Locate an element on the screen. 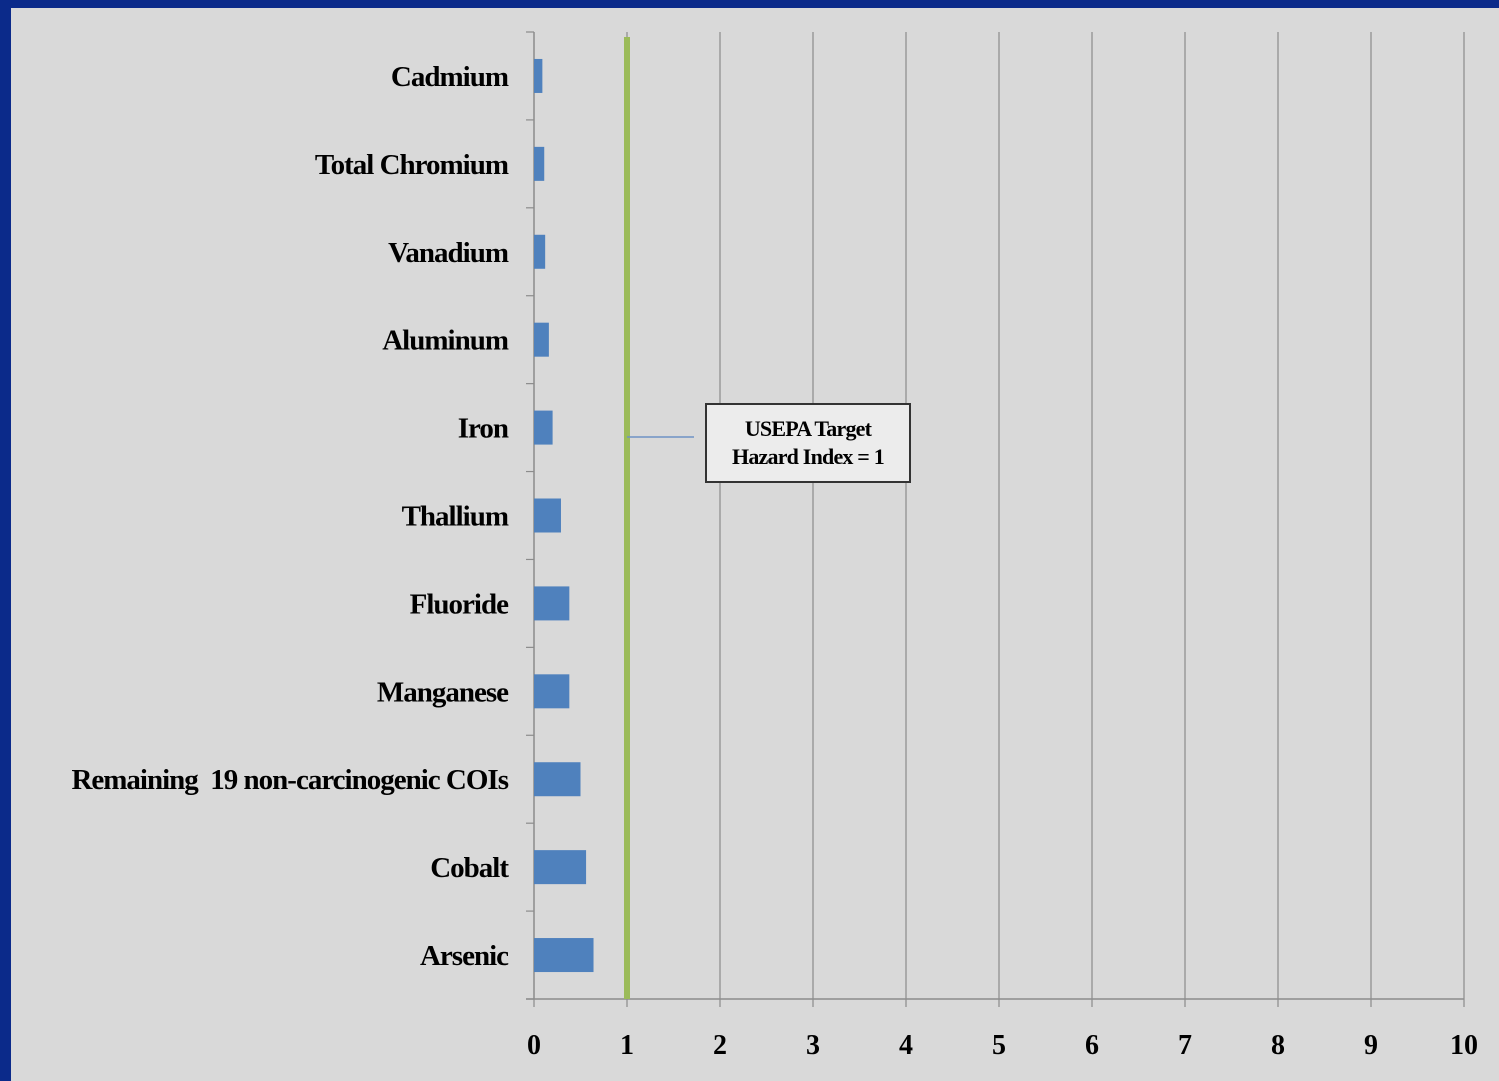 Image resolution: width=1499 pixels, height=1081 pixels. category-label: Arsenic is located at coordinates (464, 956).